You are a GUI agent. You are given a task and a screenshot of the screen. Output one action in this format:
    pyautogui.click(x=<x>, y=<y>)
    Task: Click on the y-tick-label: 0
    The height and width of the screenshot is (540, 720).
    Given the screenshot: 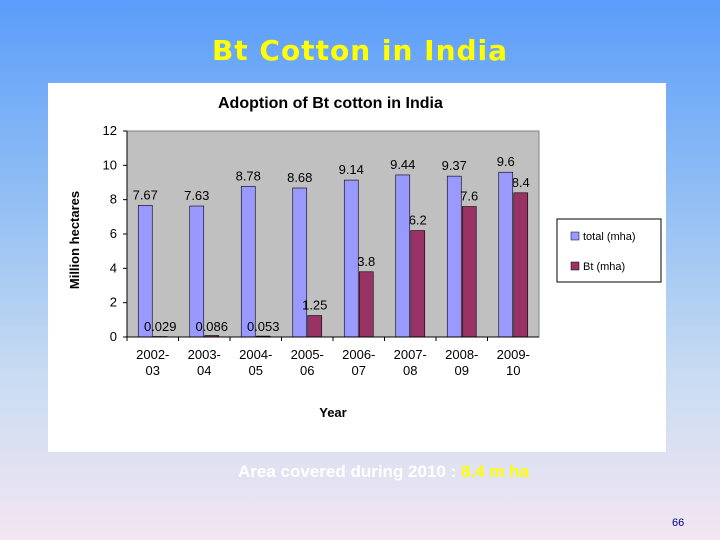 What is the action you would take?
    pyautogui.click(x=113, y=336)
    